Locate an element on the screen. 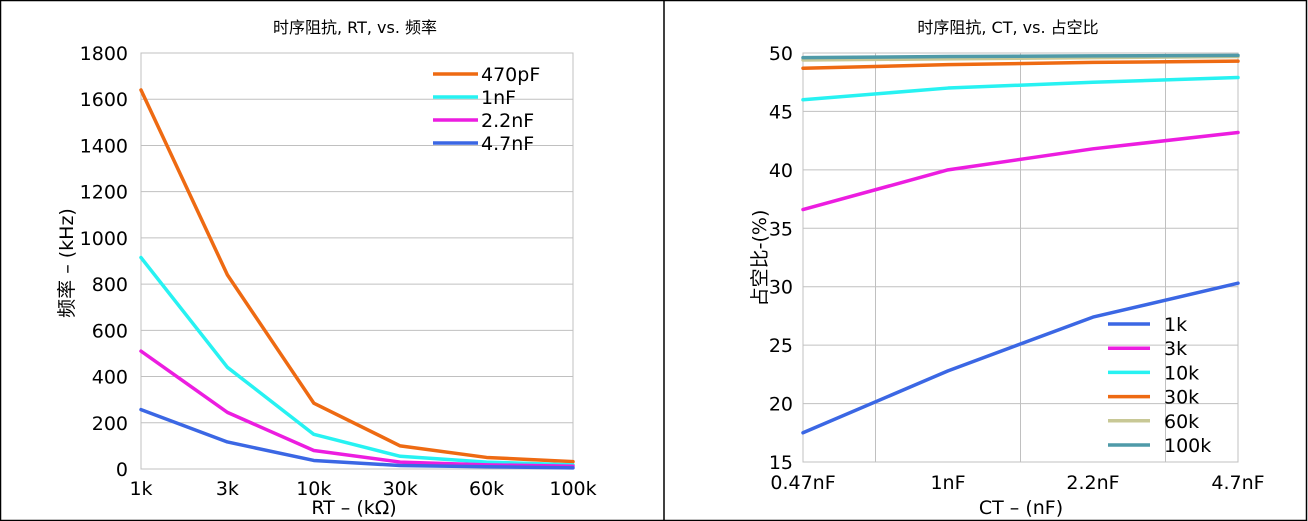  y-tick-label: 1200 is located at coordinates (104, 193).